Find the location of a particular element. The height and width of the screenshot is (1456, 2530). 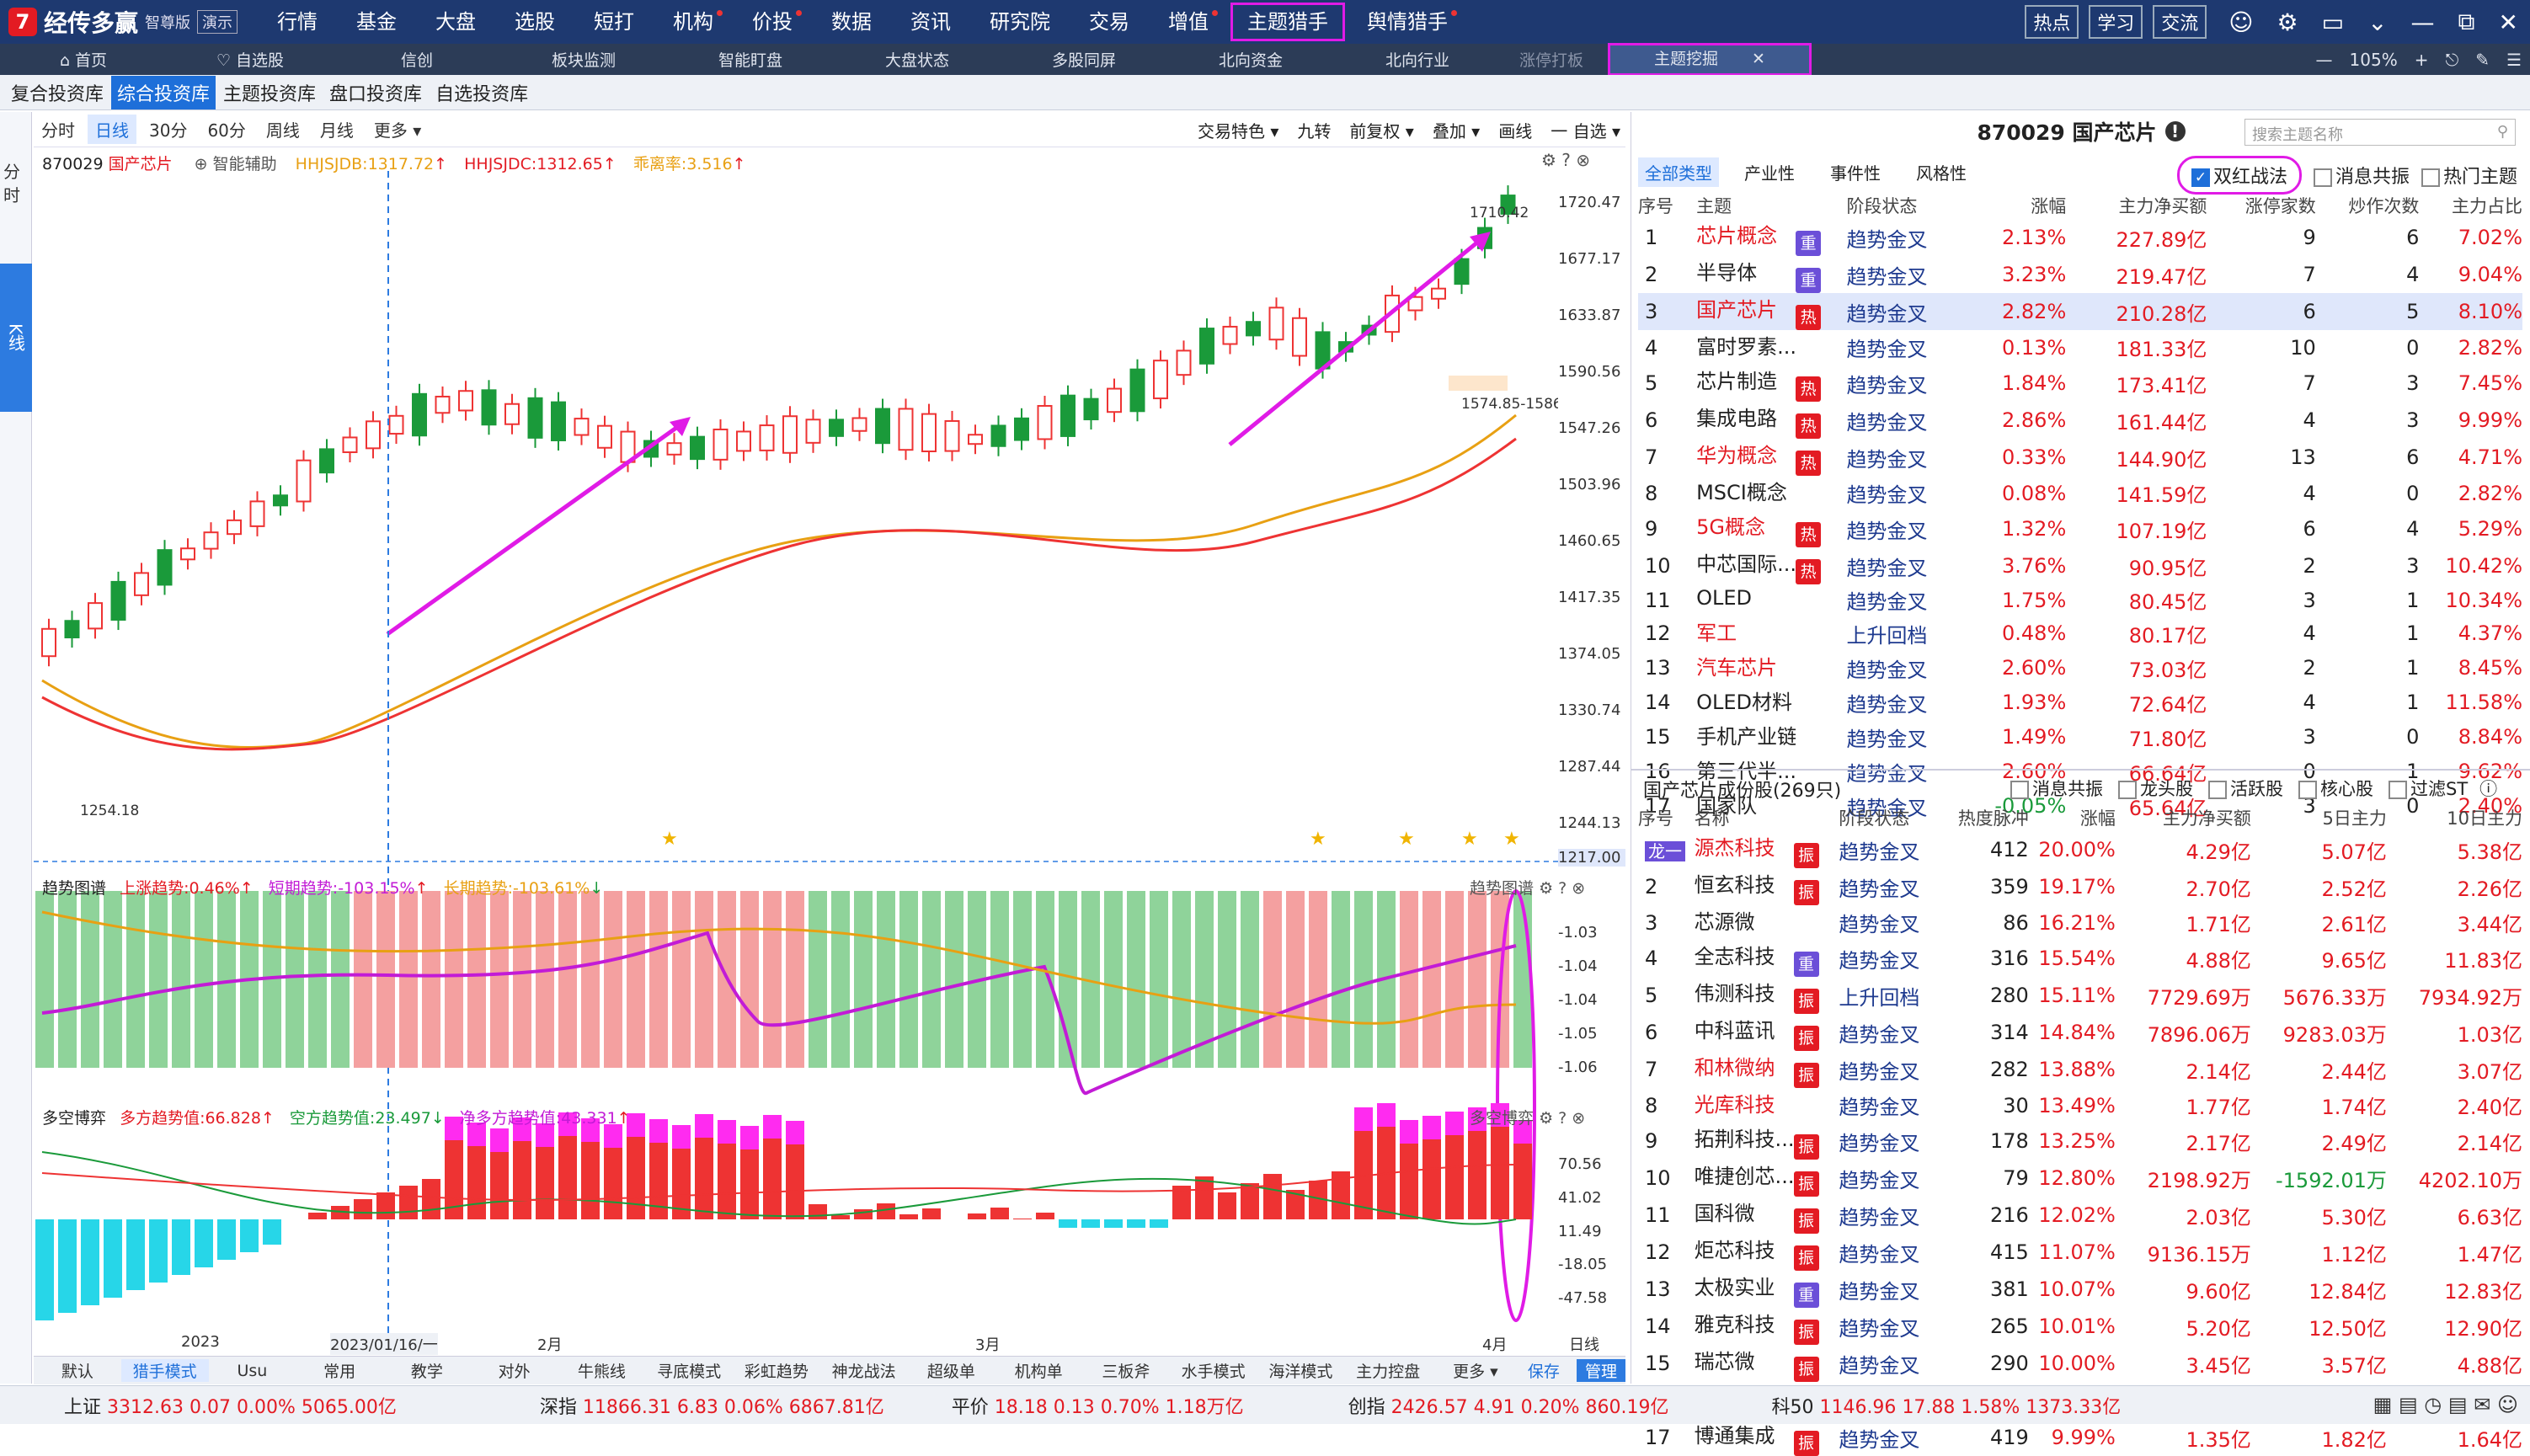

theme-row: 2 半导体重趋势金叉 3.23% 219.47亿 7 4 9.04% is located at coordinates (2080, 274).